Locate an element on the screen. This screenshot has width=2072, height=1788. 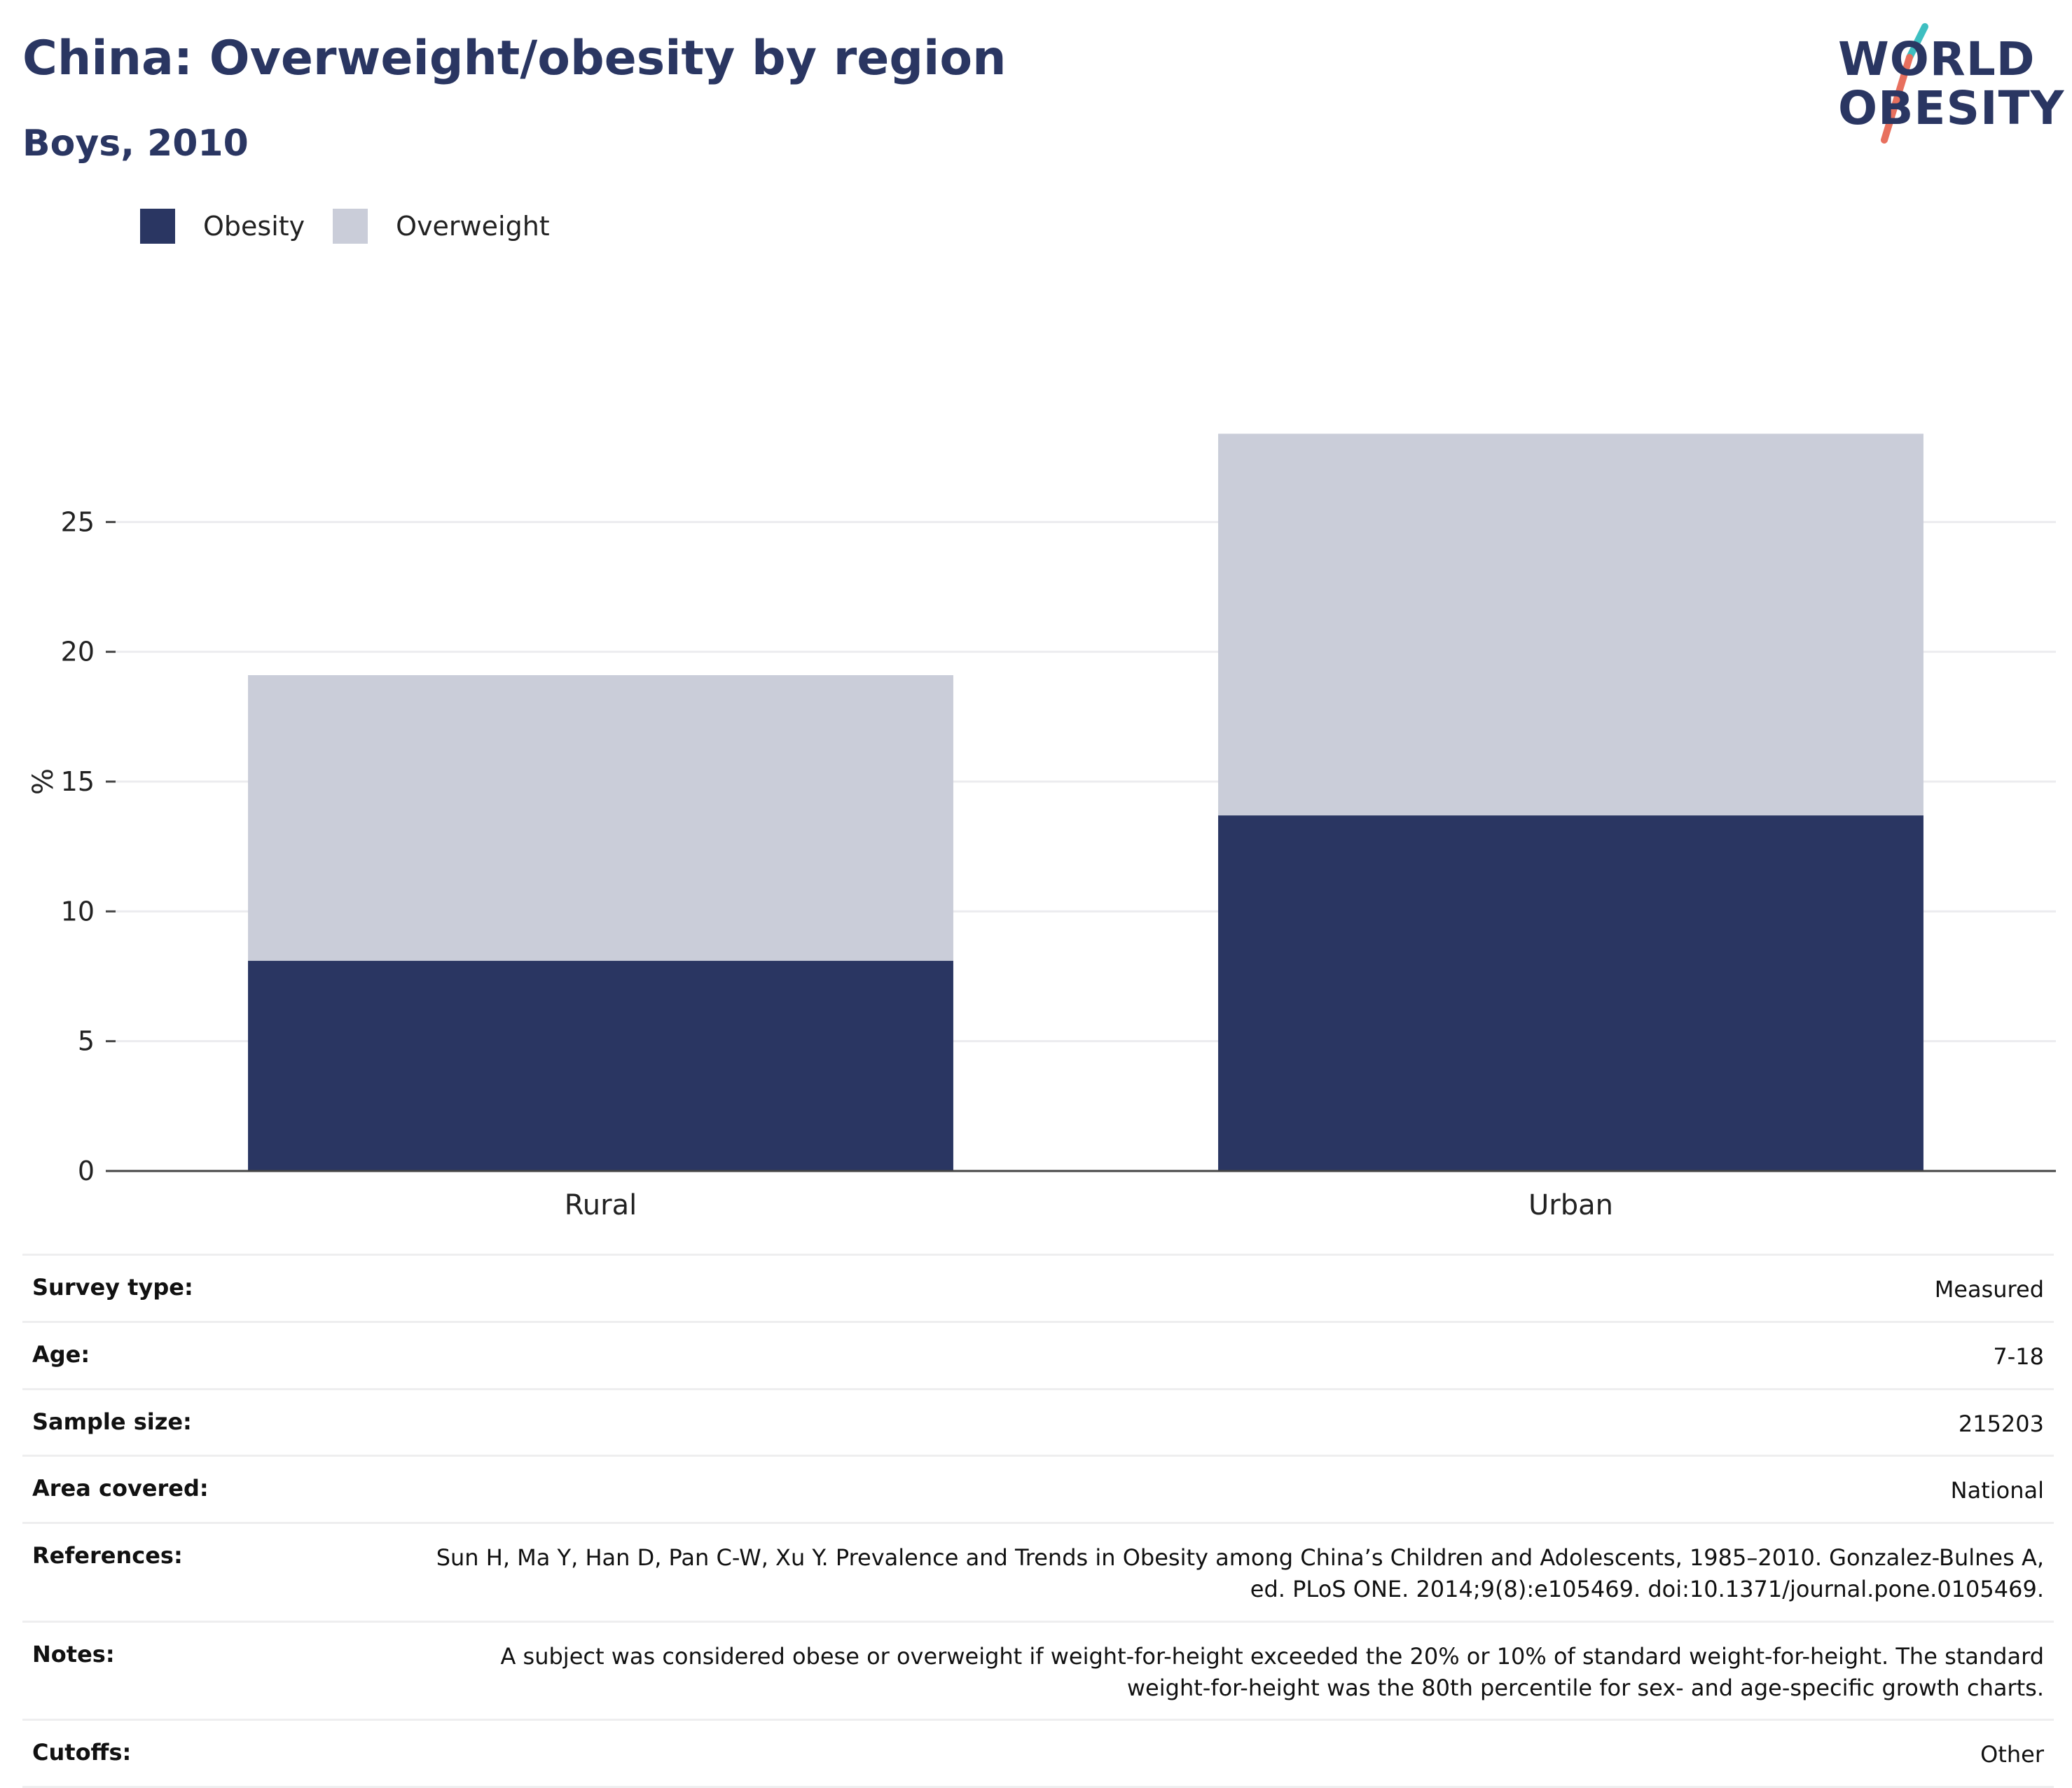
bar-overweight-rural is located at coordinates (601, 818).